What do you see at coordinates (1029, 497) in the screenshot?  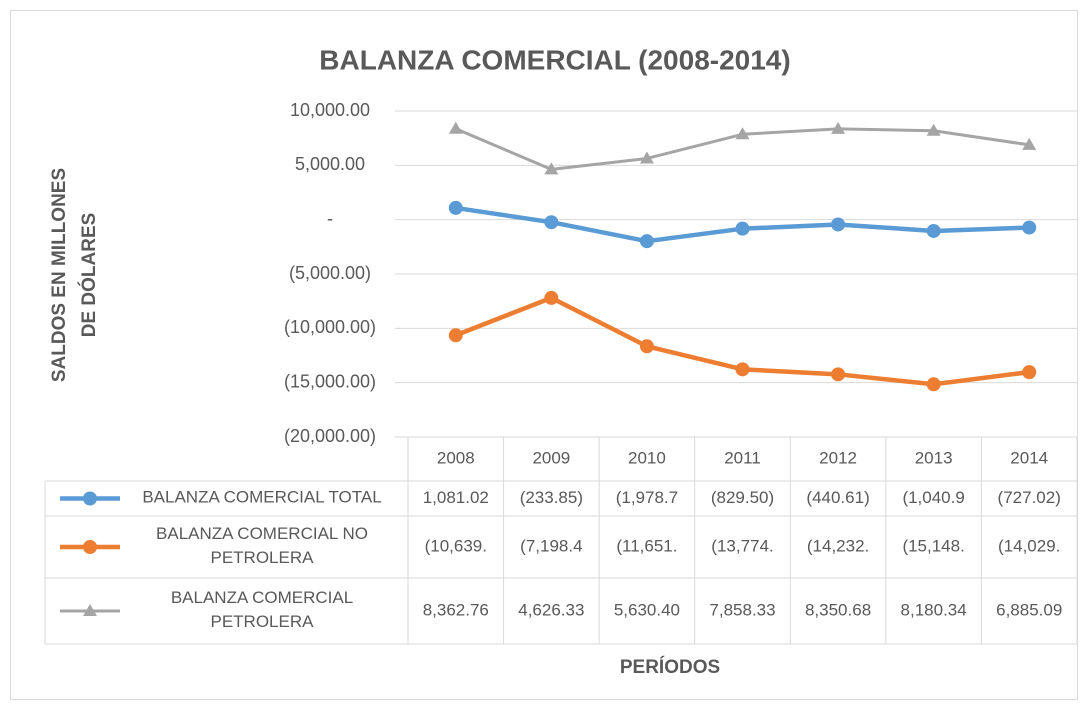 I see `table-cell: (727.02)` at bounding box center [1029, 497].